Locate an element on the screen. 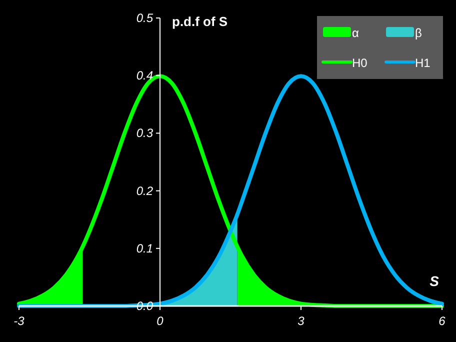 The height and width of the screenshot is (342, 456). x-tick-label: 6 is located at coordinates (442, 321).